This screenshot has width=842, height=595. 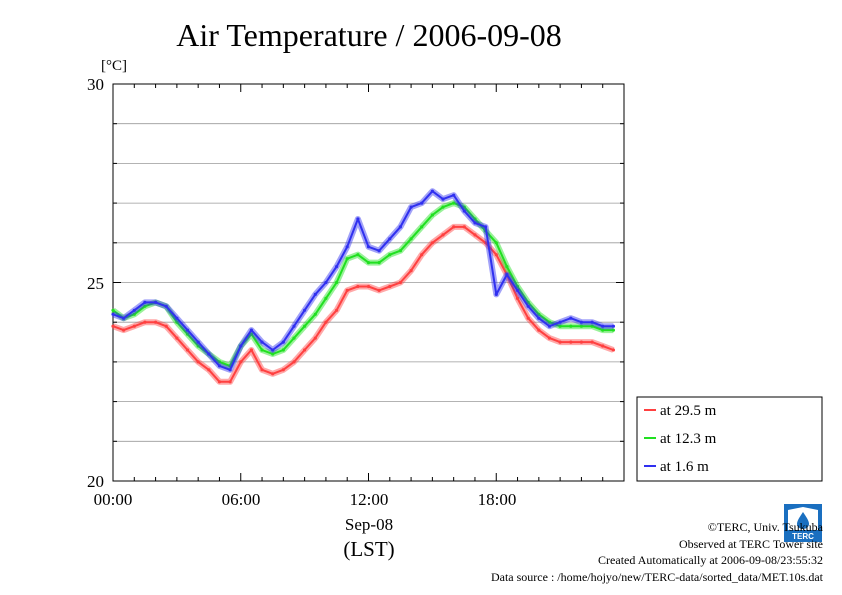 What do you see at coordinates (688, 411) in the screenshot?
I see `legend-entry: at 29.5 m` at bounding box center [688, 411].